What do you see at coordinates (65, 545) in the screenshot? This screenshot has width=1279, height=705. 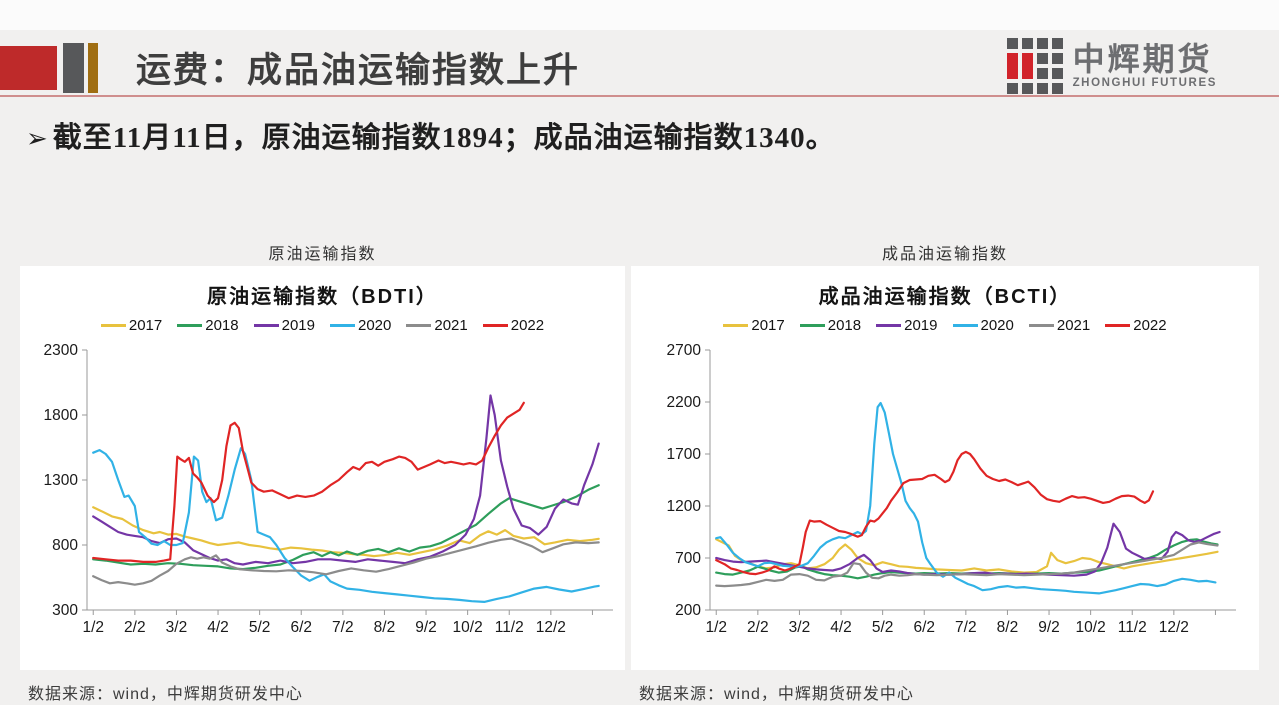 I see `y-tick-label: 800` at bounding box center [65, 545].